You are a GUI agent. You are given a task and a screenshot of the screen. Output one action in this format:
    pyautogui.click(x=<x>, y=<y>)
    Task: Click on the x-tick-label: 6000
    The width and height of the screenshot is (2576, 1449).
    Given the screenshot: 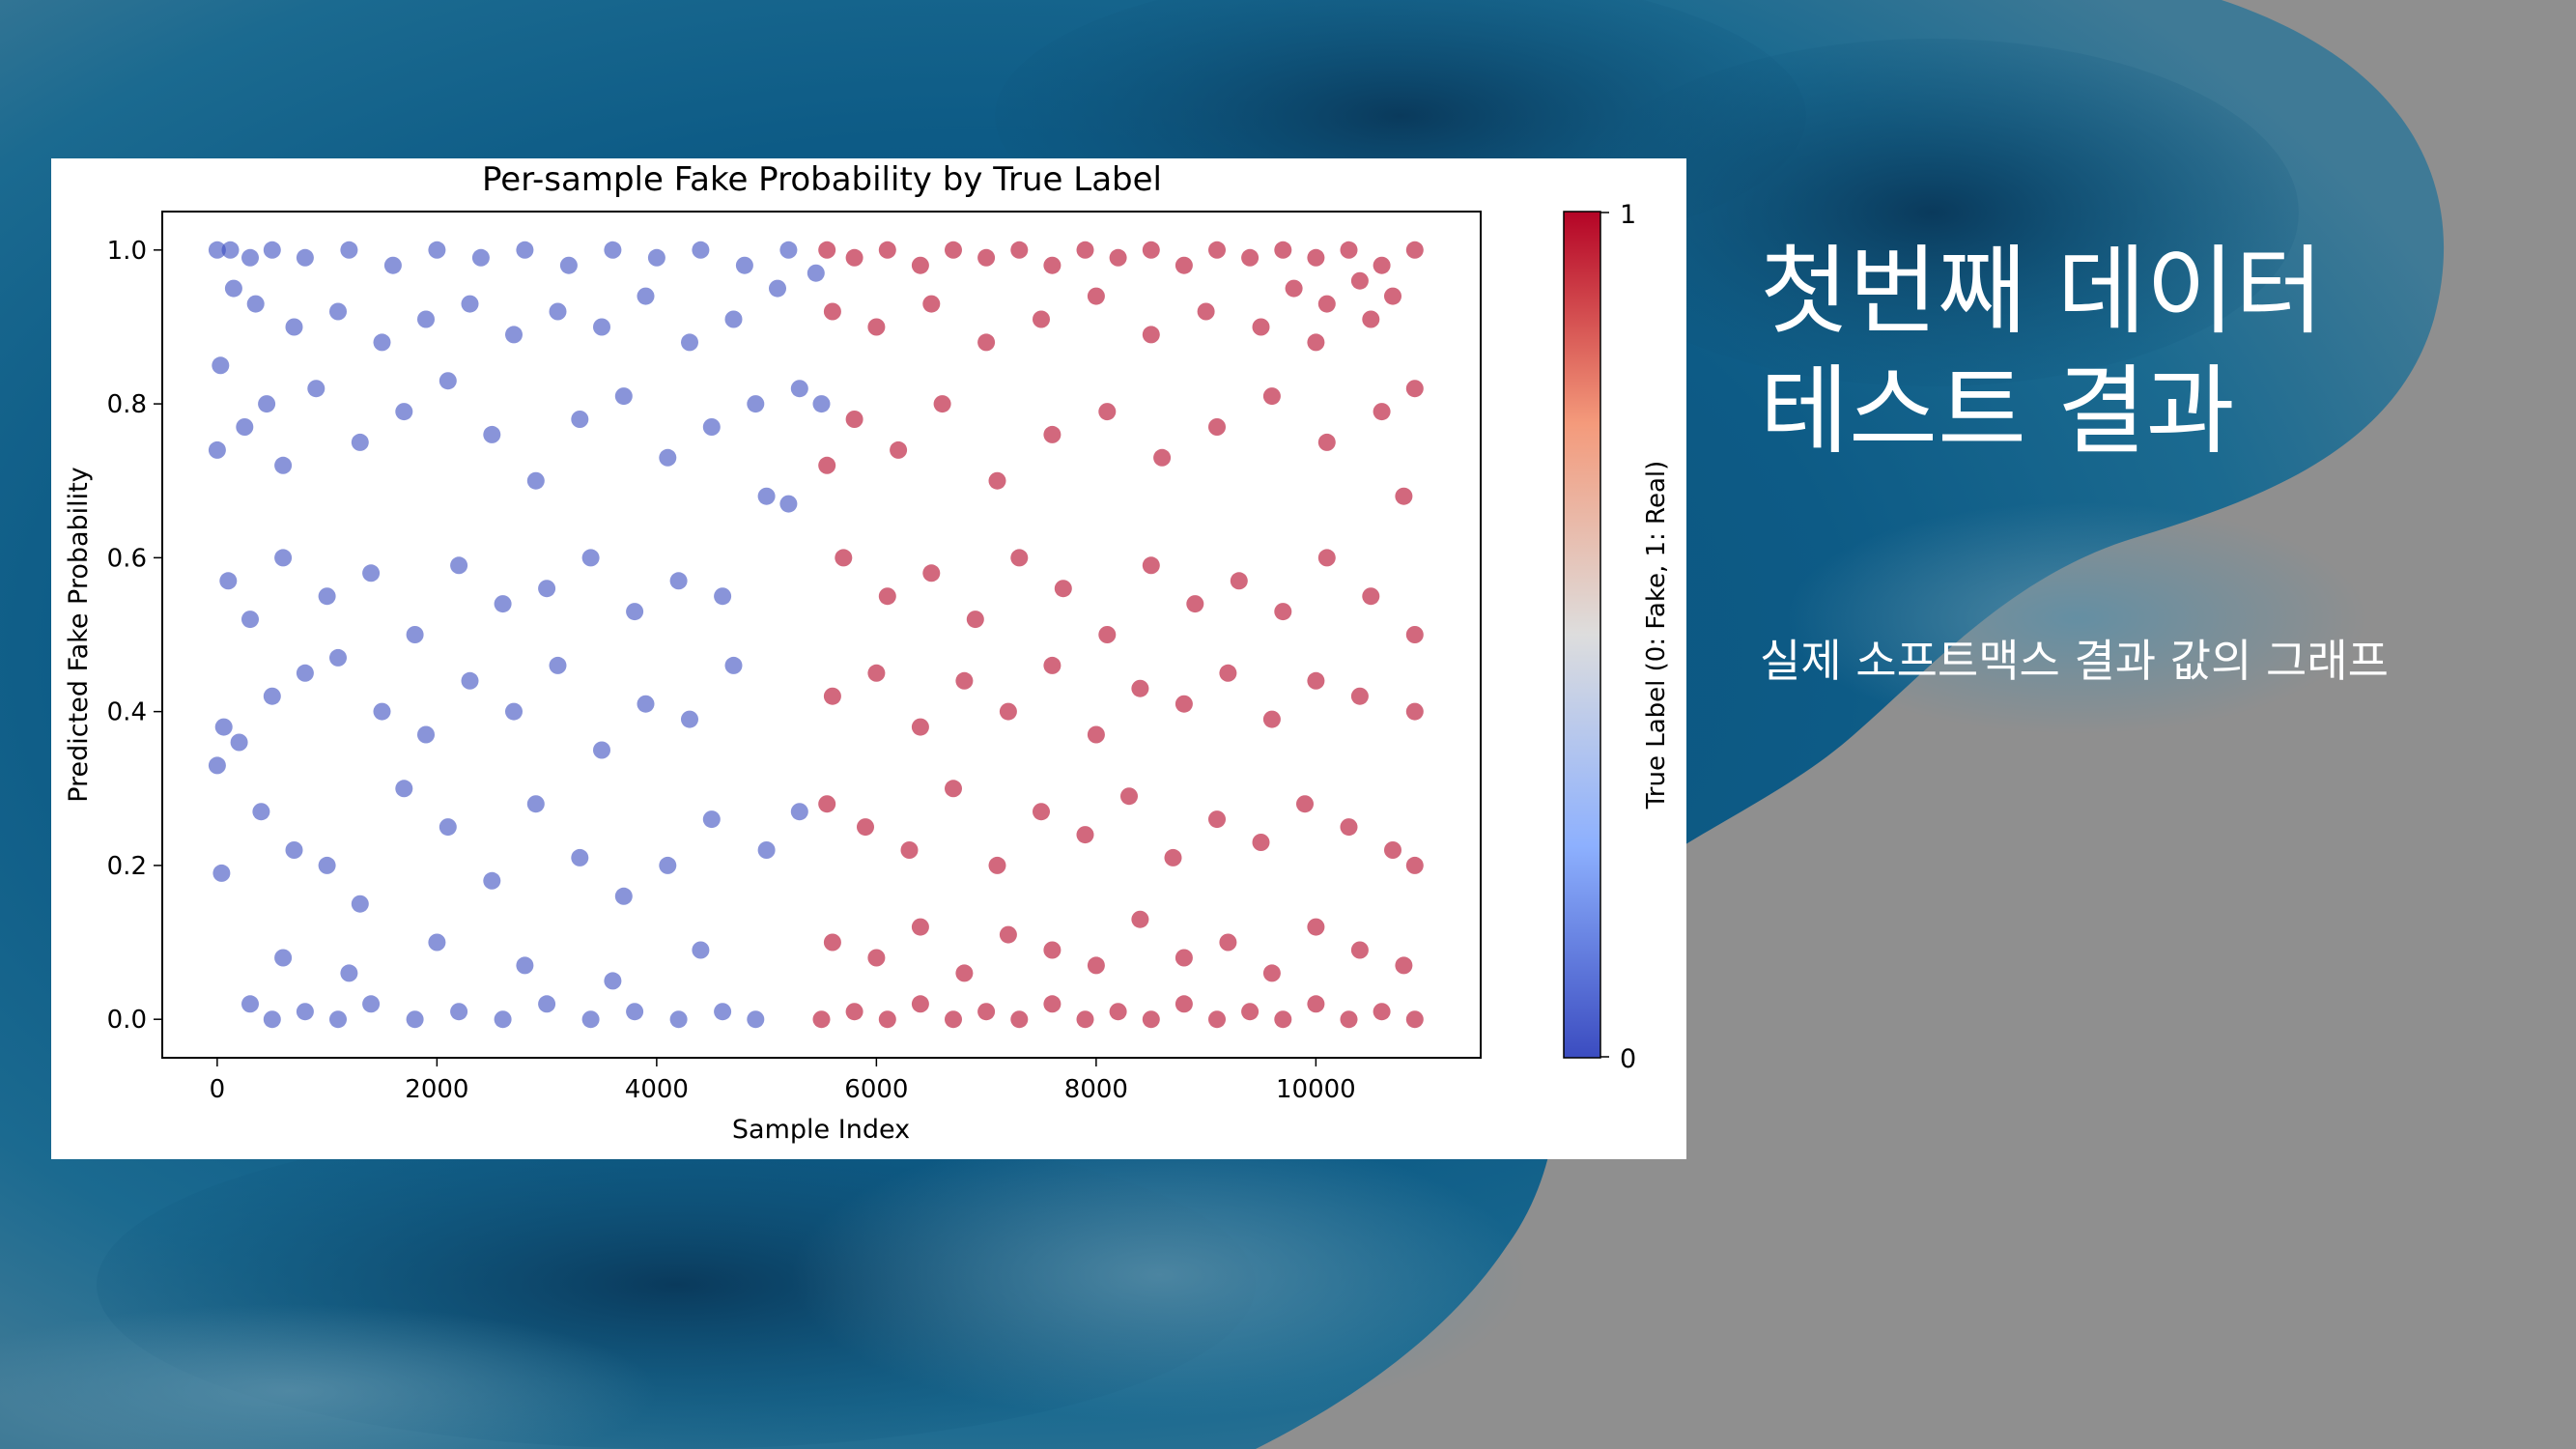 What is the action you would take?
    pyautogui.click(x=876, y=1089)
    